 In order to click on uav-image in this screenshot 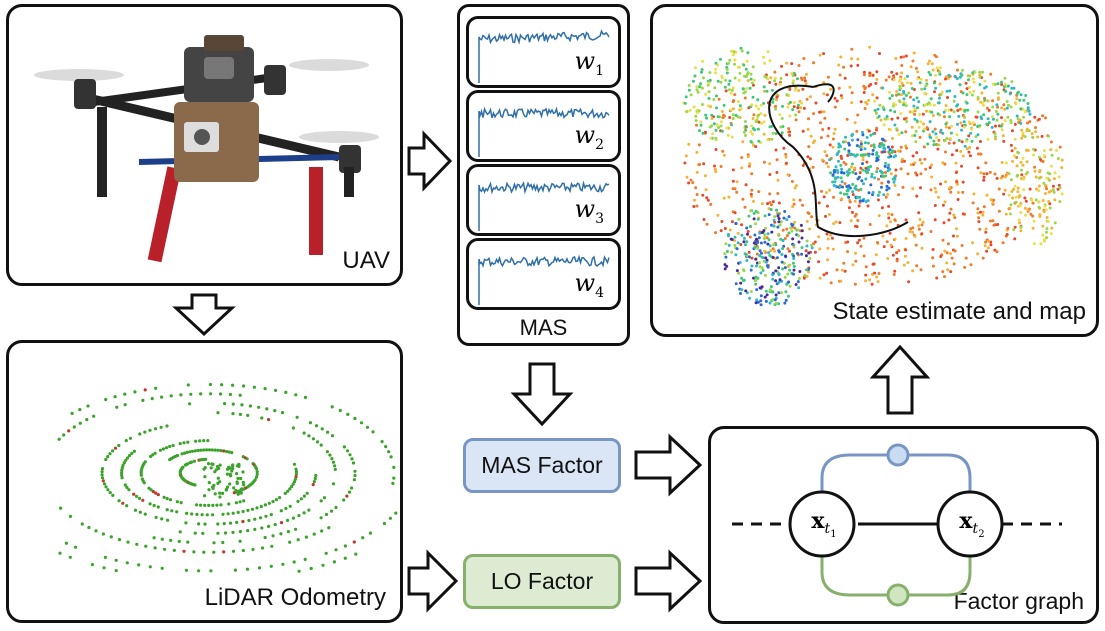, I will do `click(206, 149)`.